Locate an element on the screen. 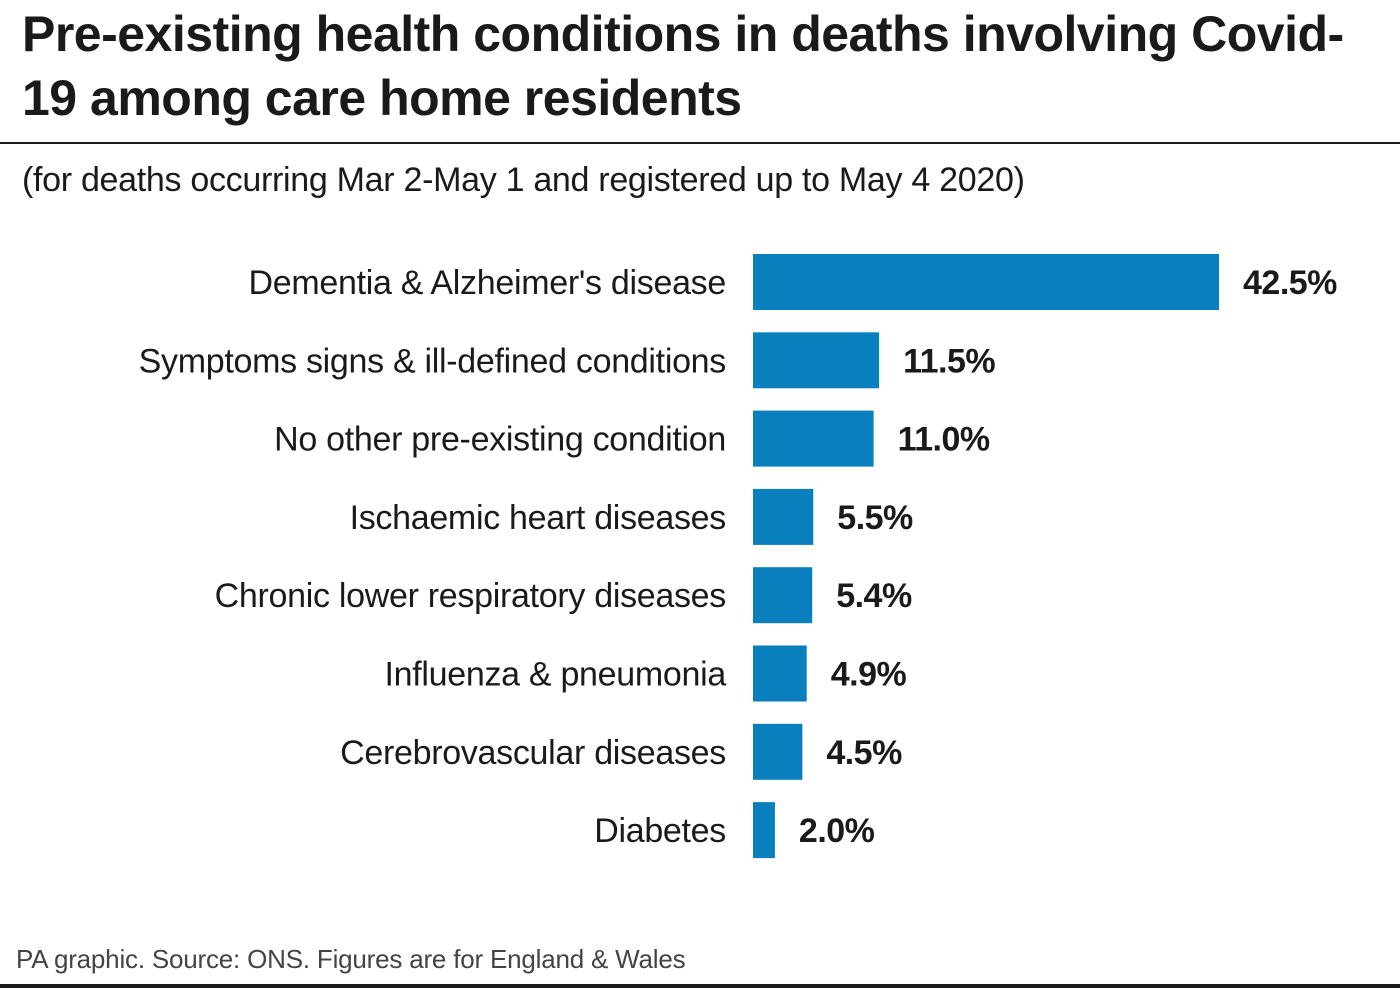 The width and height of the screenshot is (1400, 988). value-label: 5.5% is located at coordinates (875, 518).